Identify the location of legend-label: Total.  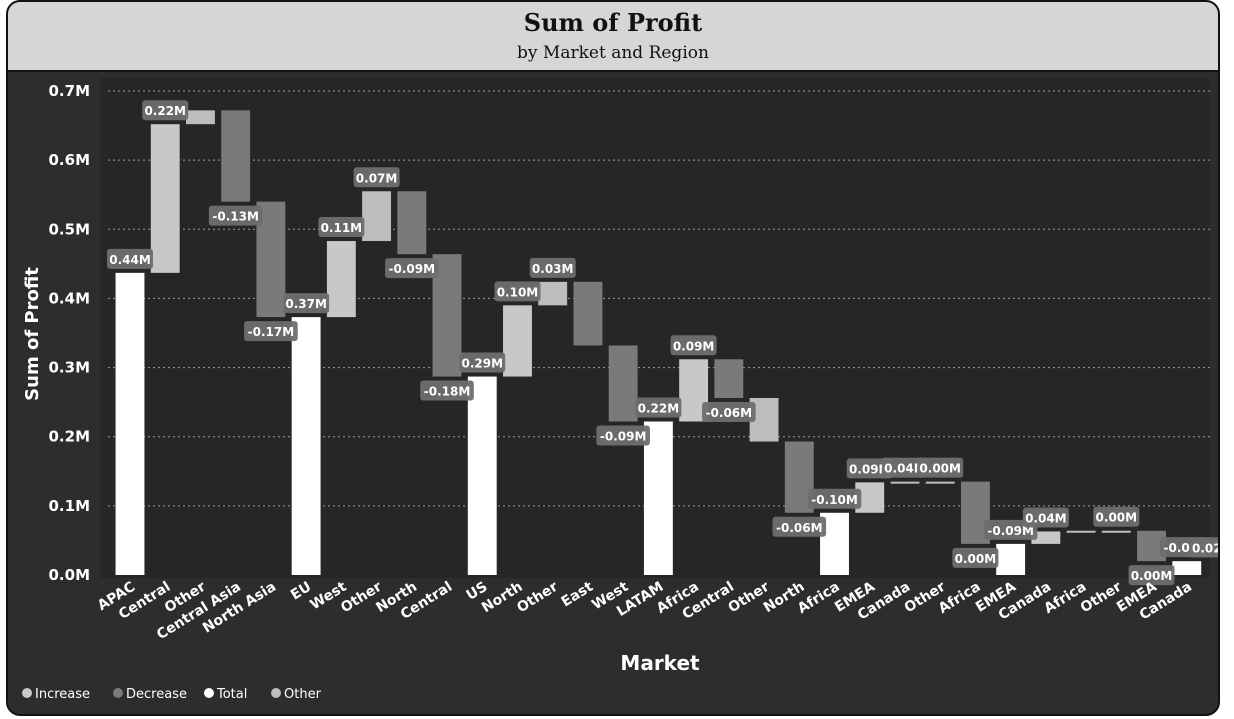
(231, 694).